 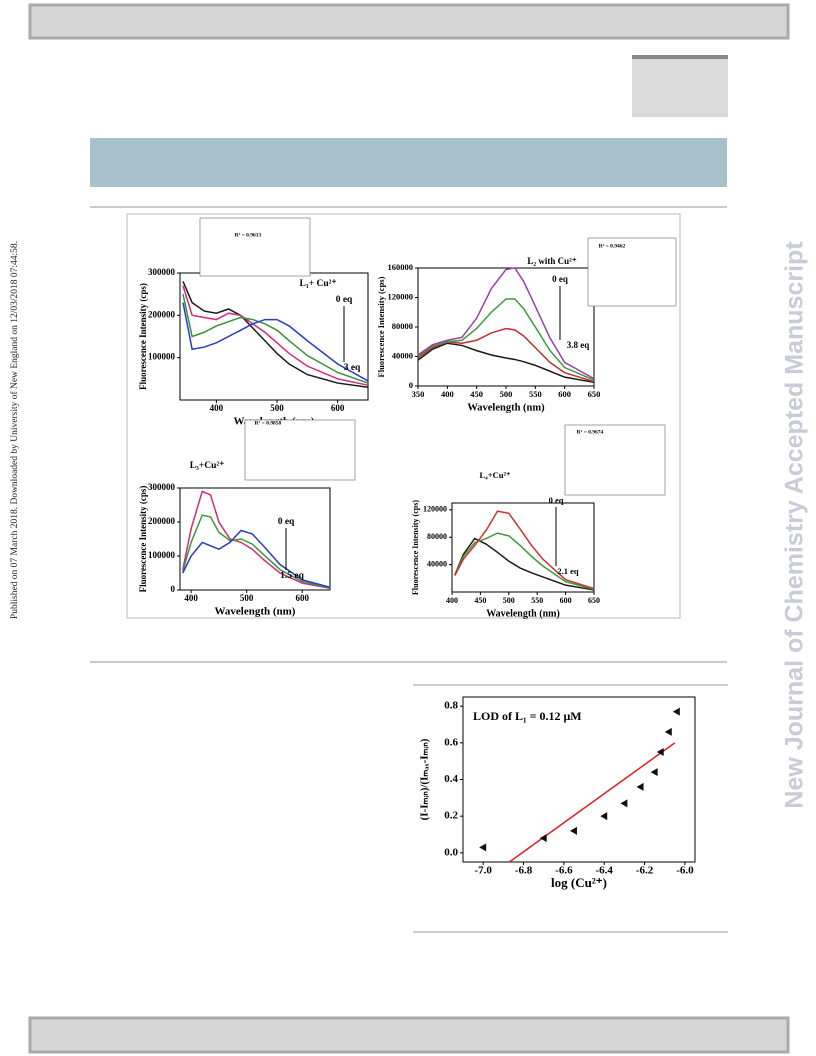 I want to click on x-axis-label: log (Cu²⁺), so click(x=579, y=882).